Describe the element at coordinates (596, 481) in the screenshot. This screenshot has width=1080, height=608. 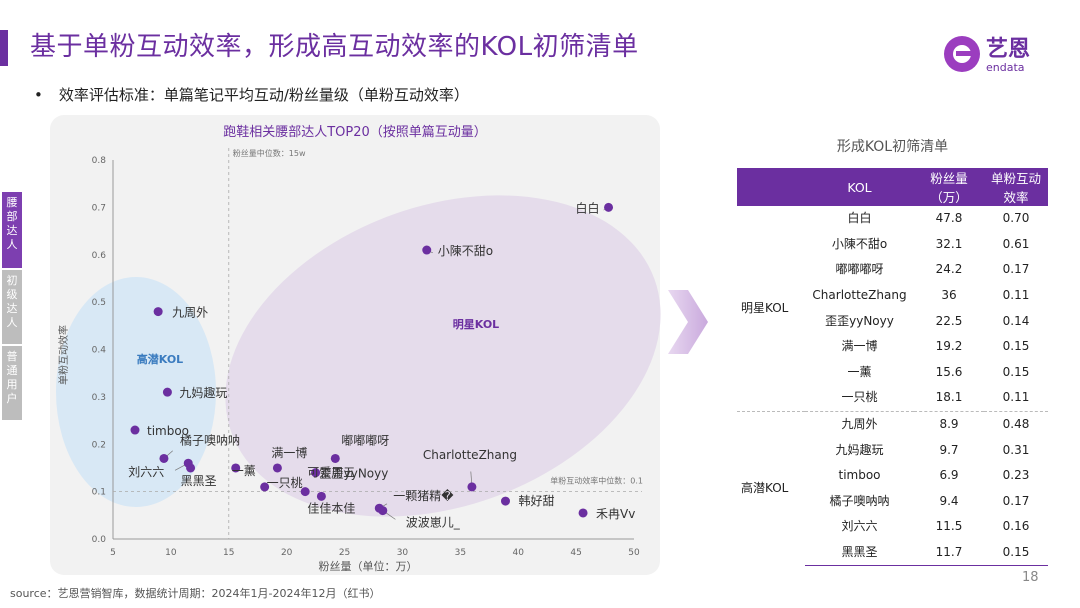
I see `median-y-label: 单粉互动效率中位数：0.1` at that location.